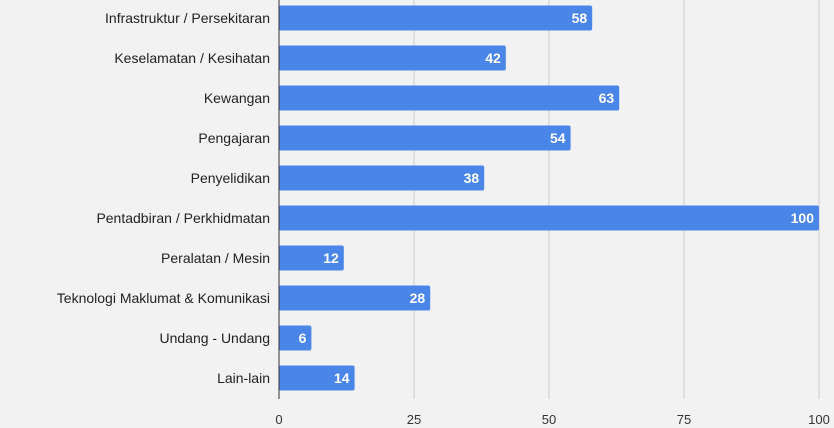 The image size is (834, 428). What do you see at coordinates (237, 98) in the screenshot?
I see `category-label: Kewangan` at bounding box center [237, 98].